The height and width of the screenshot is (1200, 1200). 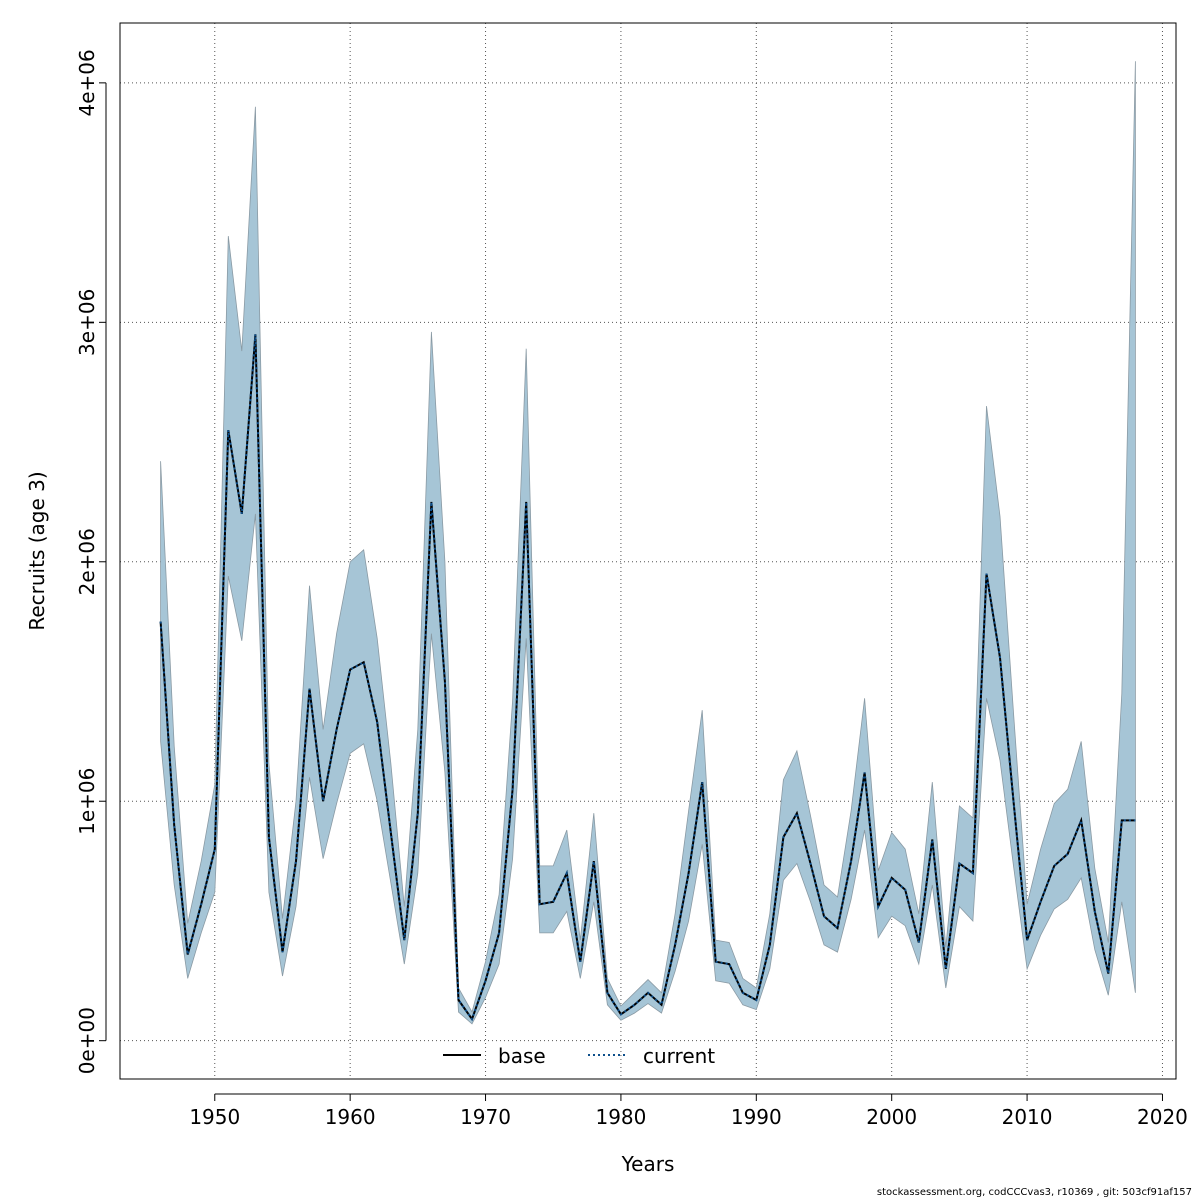 I want to click on y-tick-label: 0e+00, so click(x=87, y=1040).